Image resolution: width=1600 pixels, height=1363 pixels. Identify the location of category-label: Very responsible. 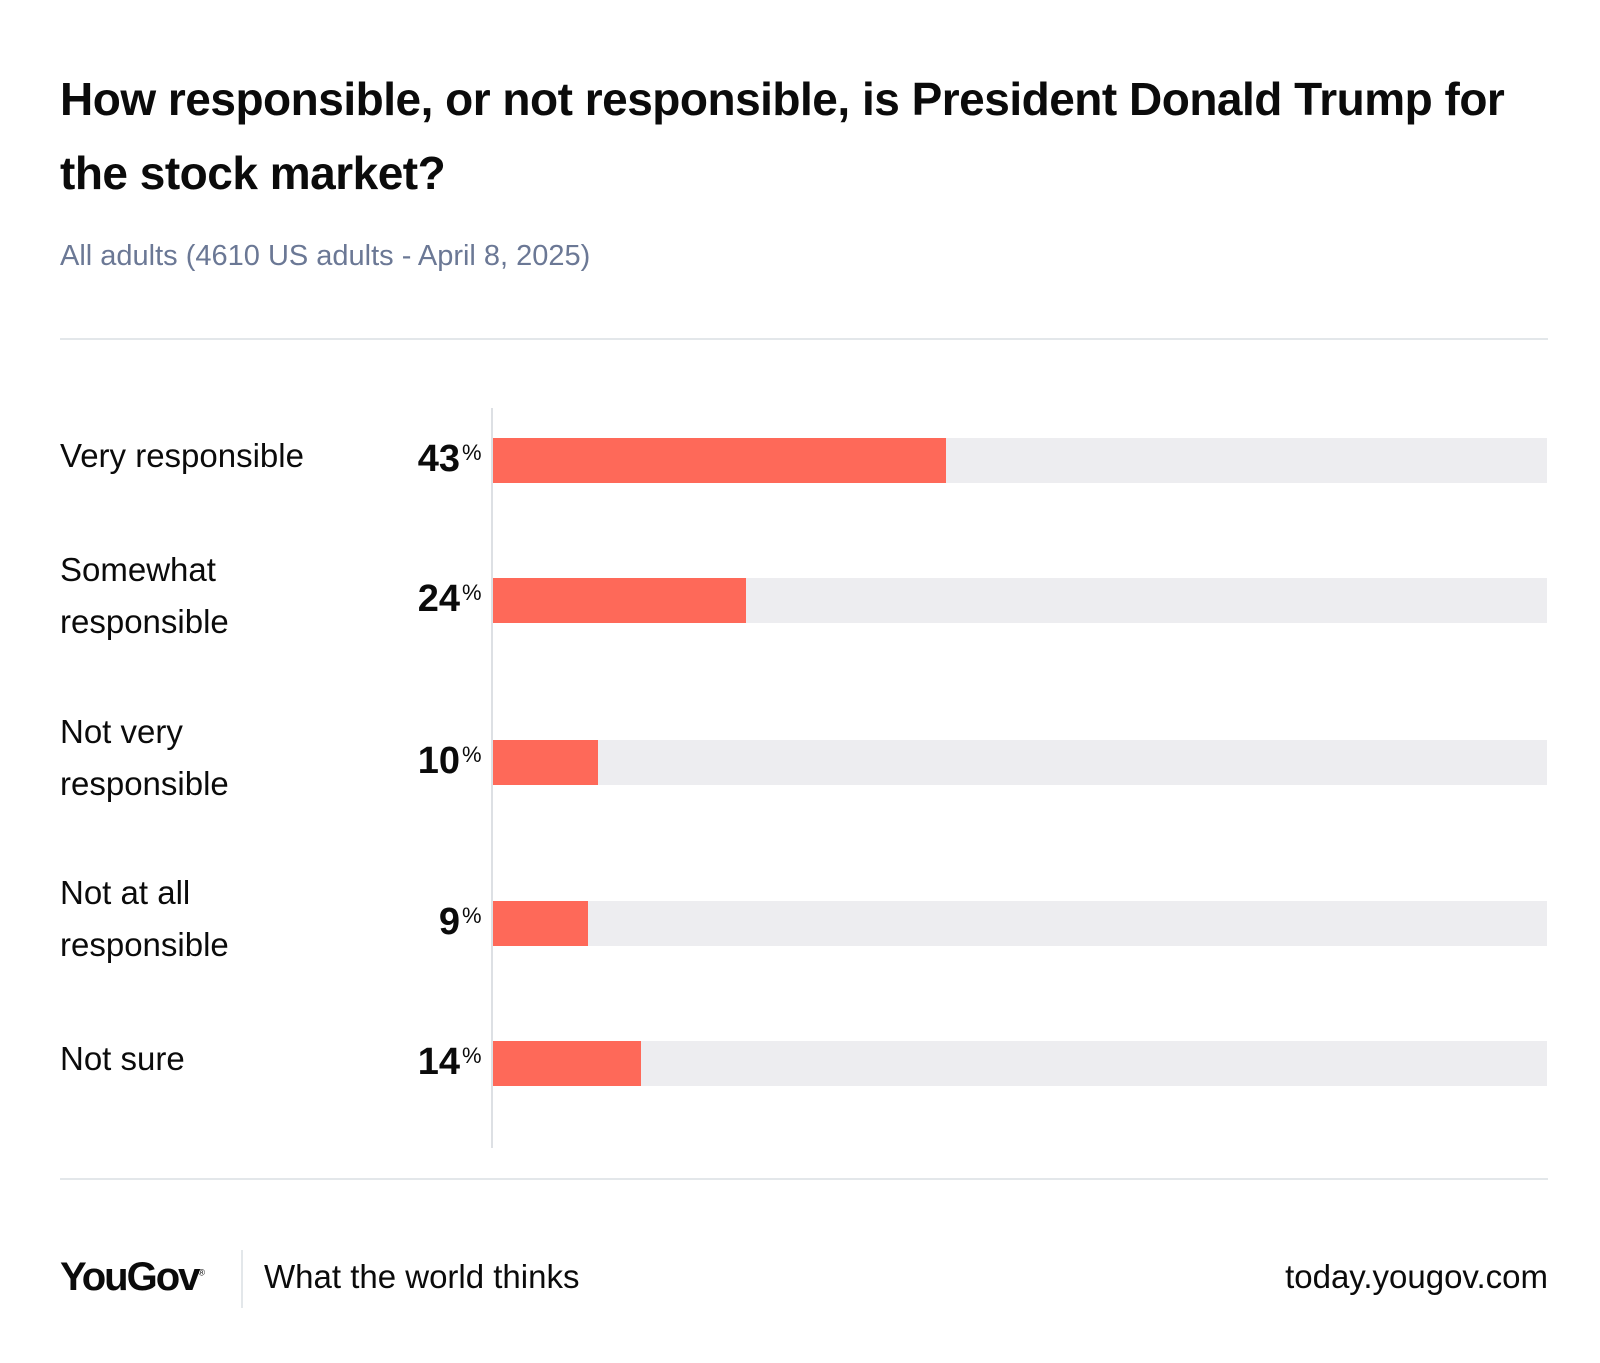
(210, 456).